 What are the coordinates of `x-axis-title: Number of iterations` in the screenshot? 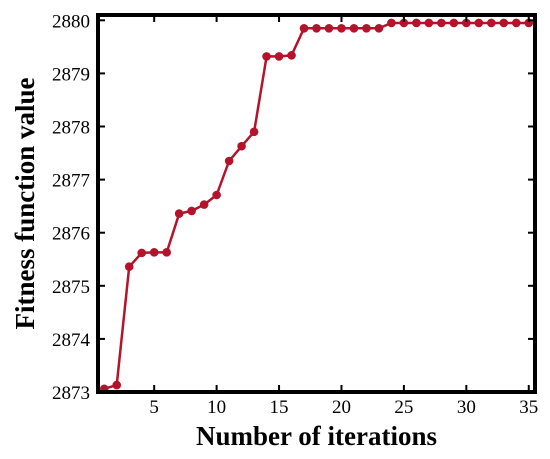 It's located at (316, 436).